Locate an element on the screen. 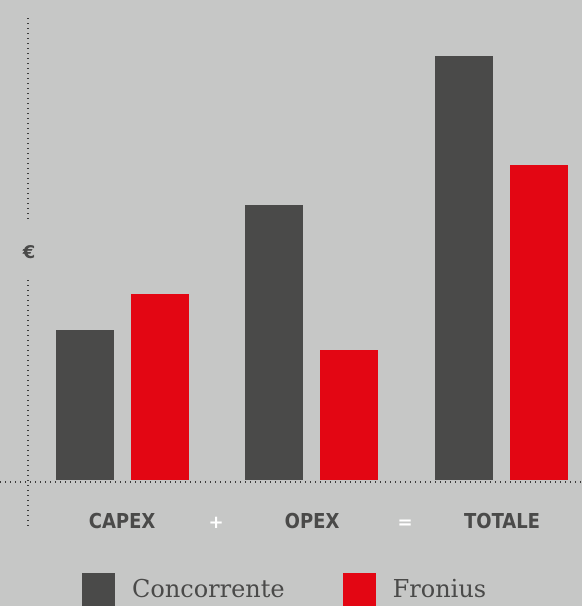  operator-equals: = is located at coordinates (404, 522).